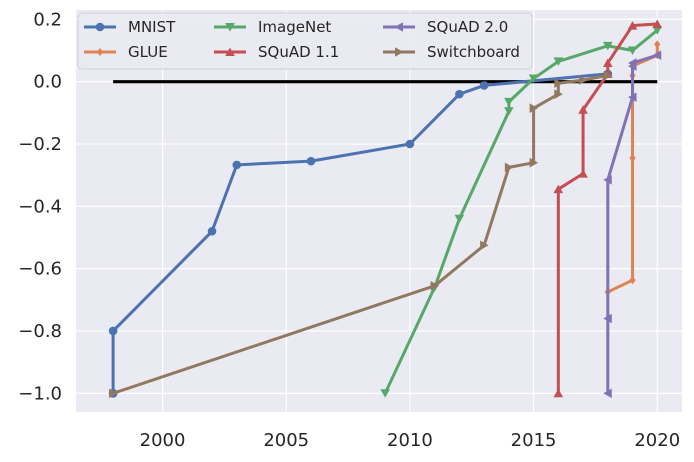 The width and height of the screenshot is (694, 462). I want to click on y-tick-label: 0.0, so click(47, 82).